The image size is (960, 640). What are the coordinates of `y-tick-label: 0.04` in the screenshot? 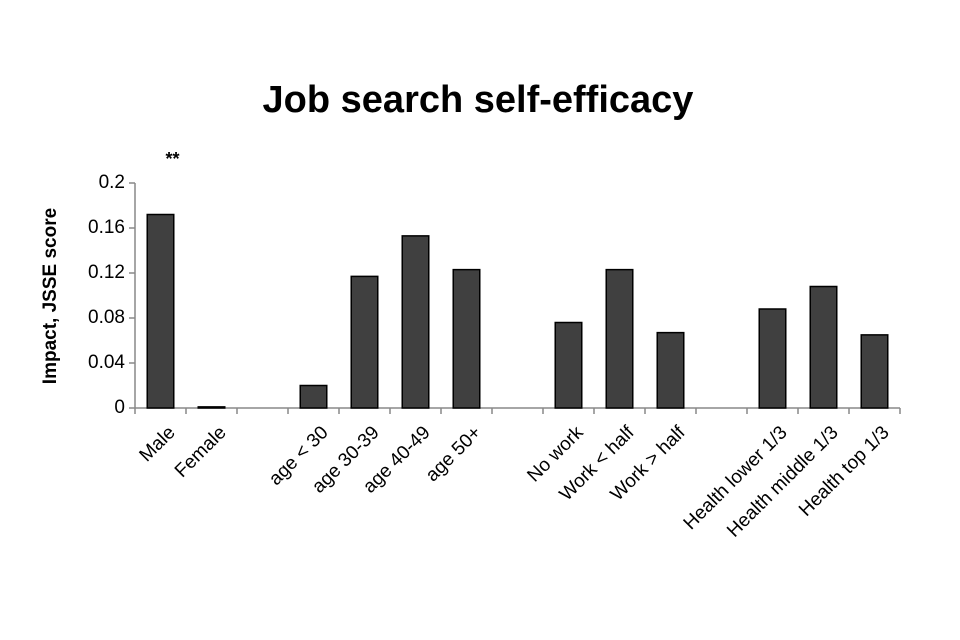 It's located at (106, 362).